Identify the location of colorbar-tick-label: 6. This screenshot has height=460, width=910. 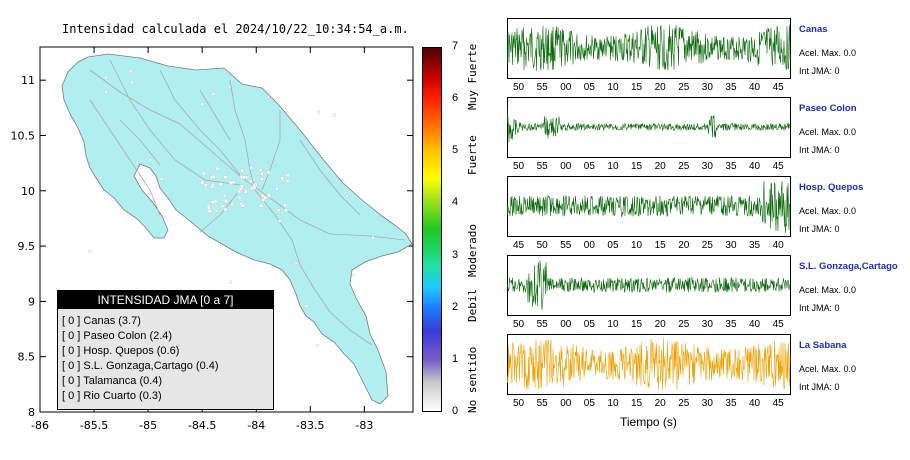
(455, 98).